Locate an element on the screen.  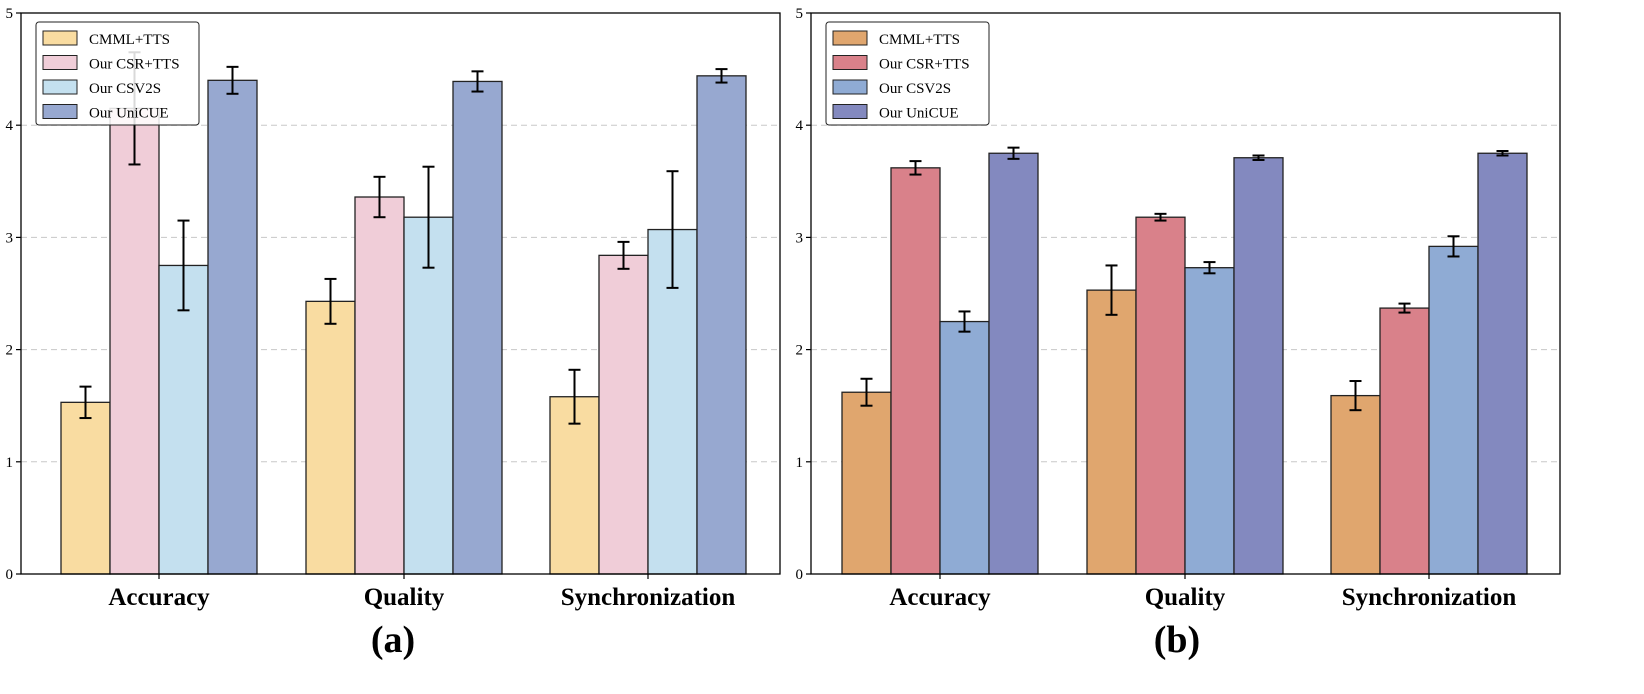
panel-label: (a) is located at coordinates (393, 640).